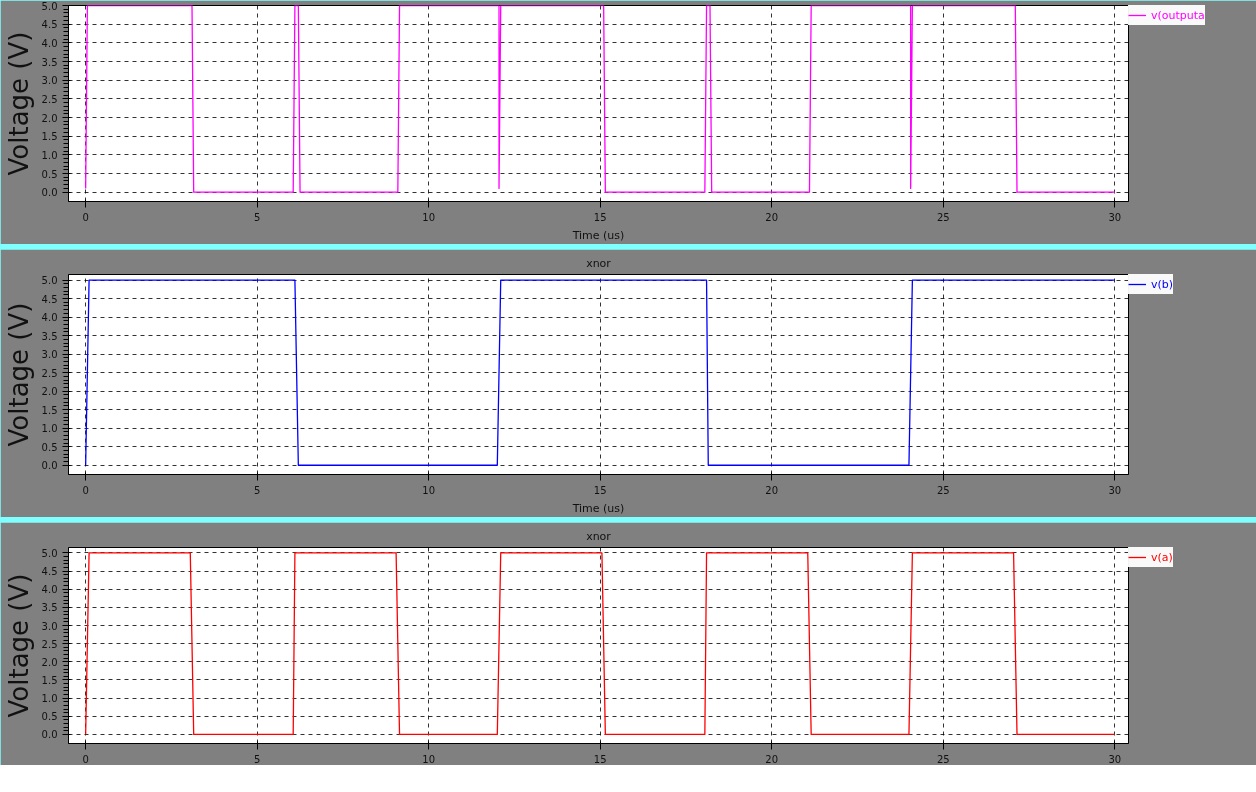  What do you see at coordinates (1162, 557) in the screenshot?
I see `legend-label: v(a)` at bounding box center [1162, 557].